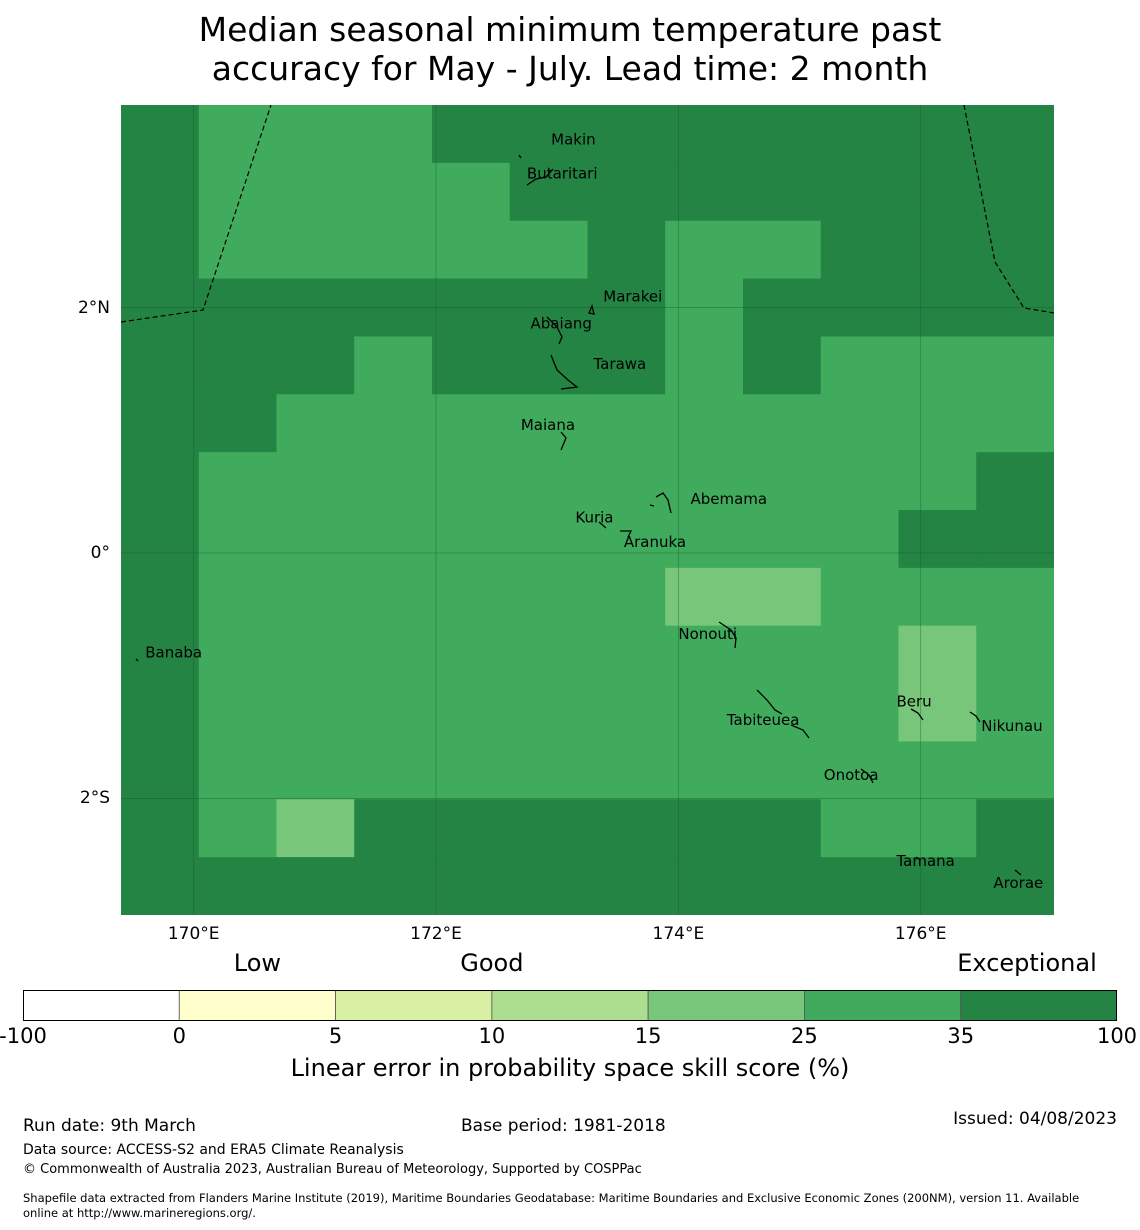  What do you see at coordinates (632, 296) in the screenshot?
I see `place-label: Marakei` at bounding box center [632, 296].